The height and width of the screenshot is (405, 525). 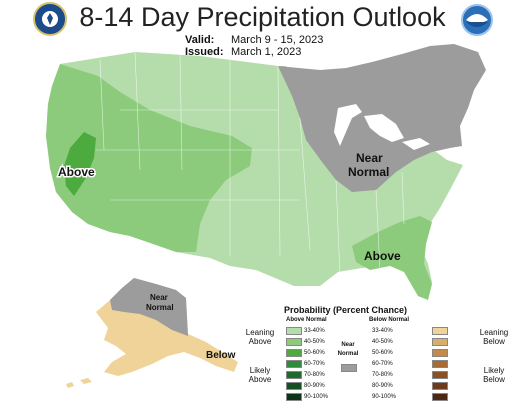 I want to click on legend-above-range-label-5: 70-80%, so click(x=314, y=375).